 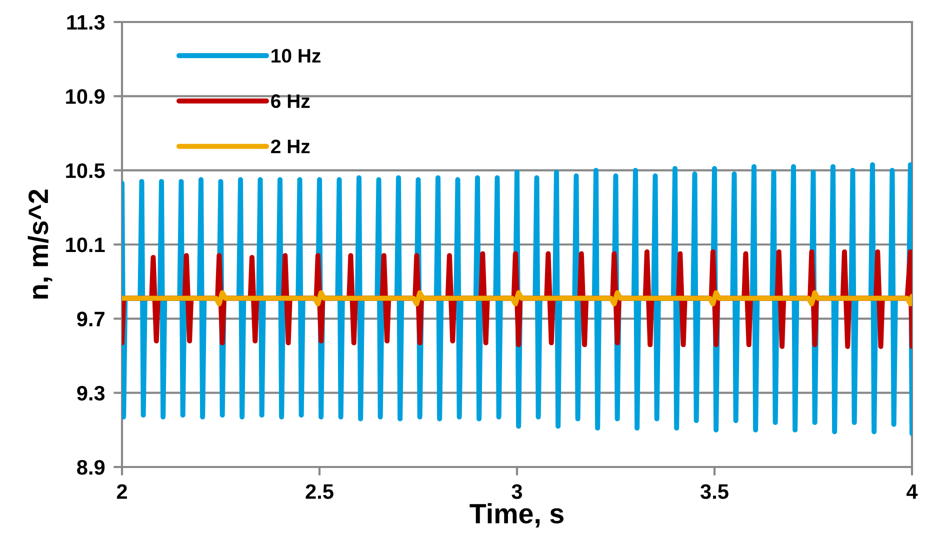 I want to click on legend-label: 6 Hz, so click(x=290, y=101).